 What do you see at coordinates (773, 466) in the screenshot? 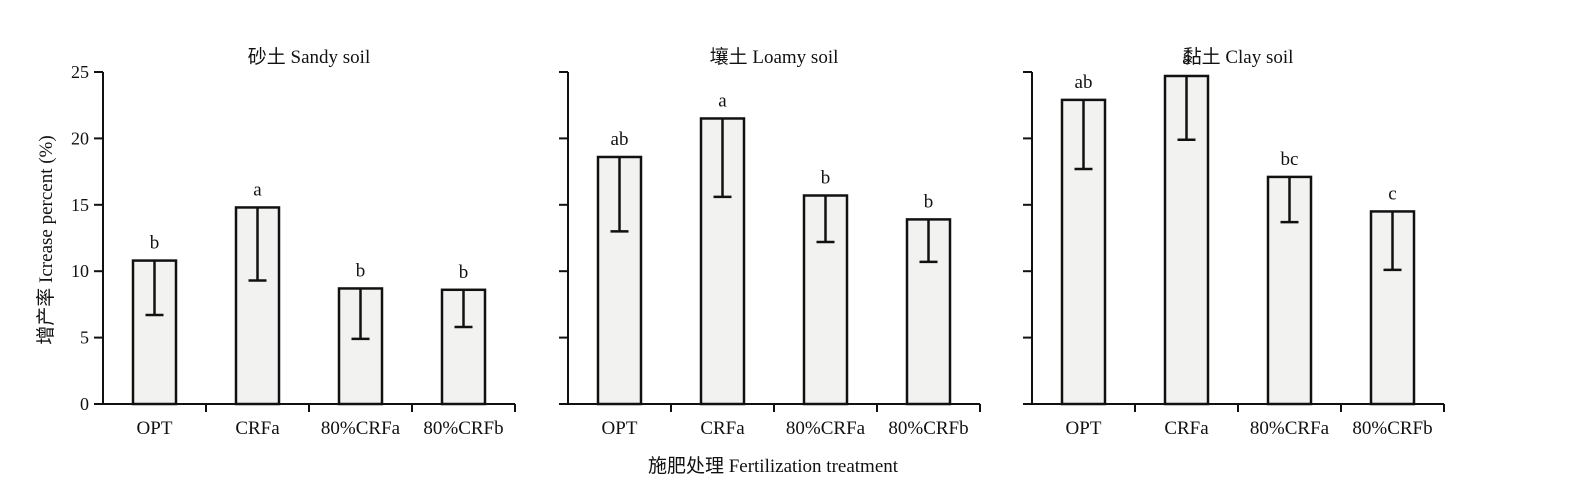
I see `x-axis-label: 施肥处理 Fertilization treatment` at bounding box center [773, 466].